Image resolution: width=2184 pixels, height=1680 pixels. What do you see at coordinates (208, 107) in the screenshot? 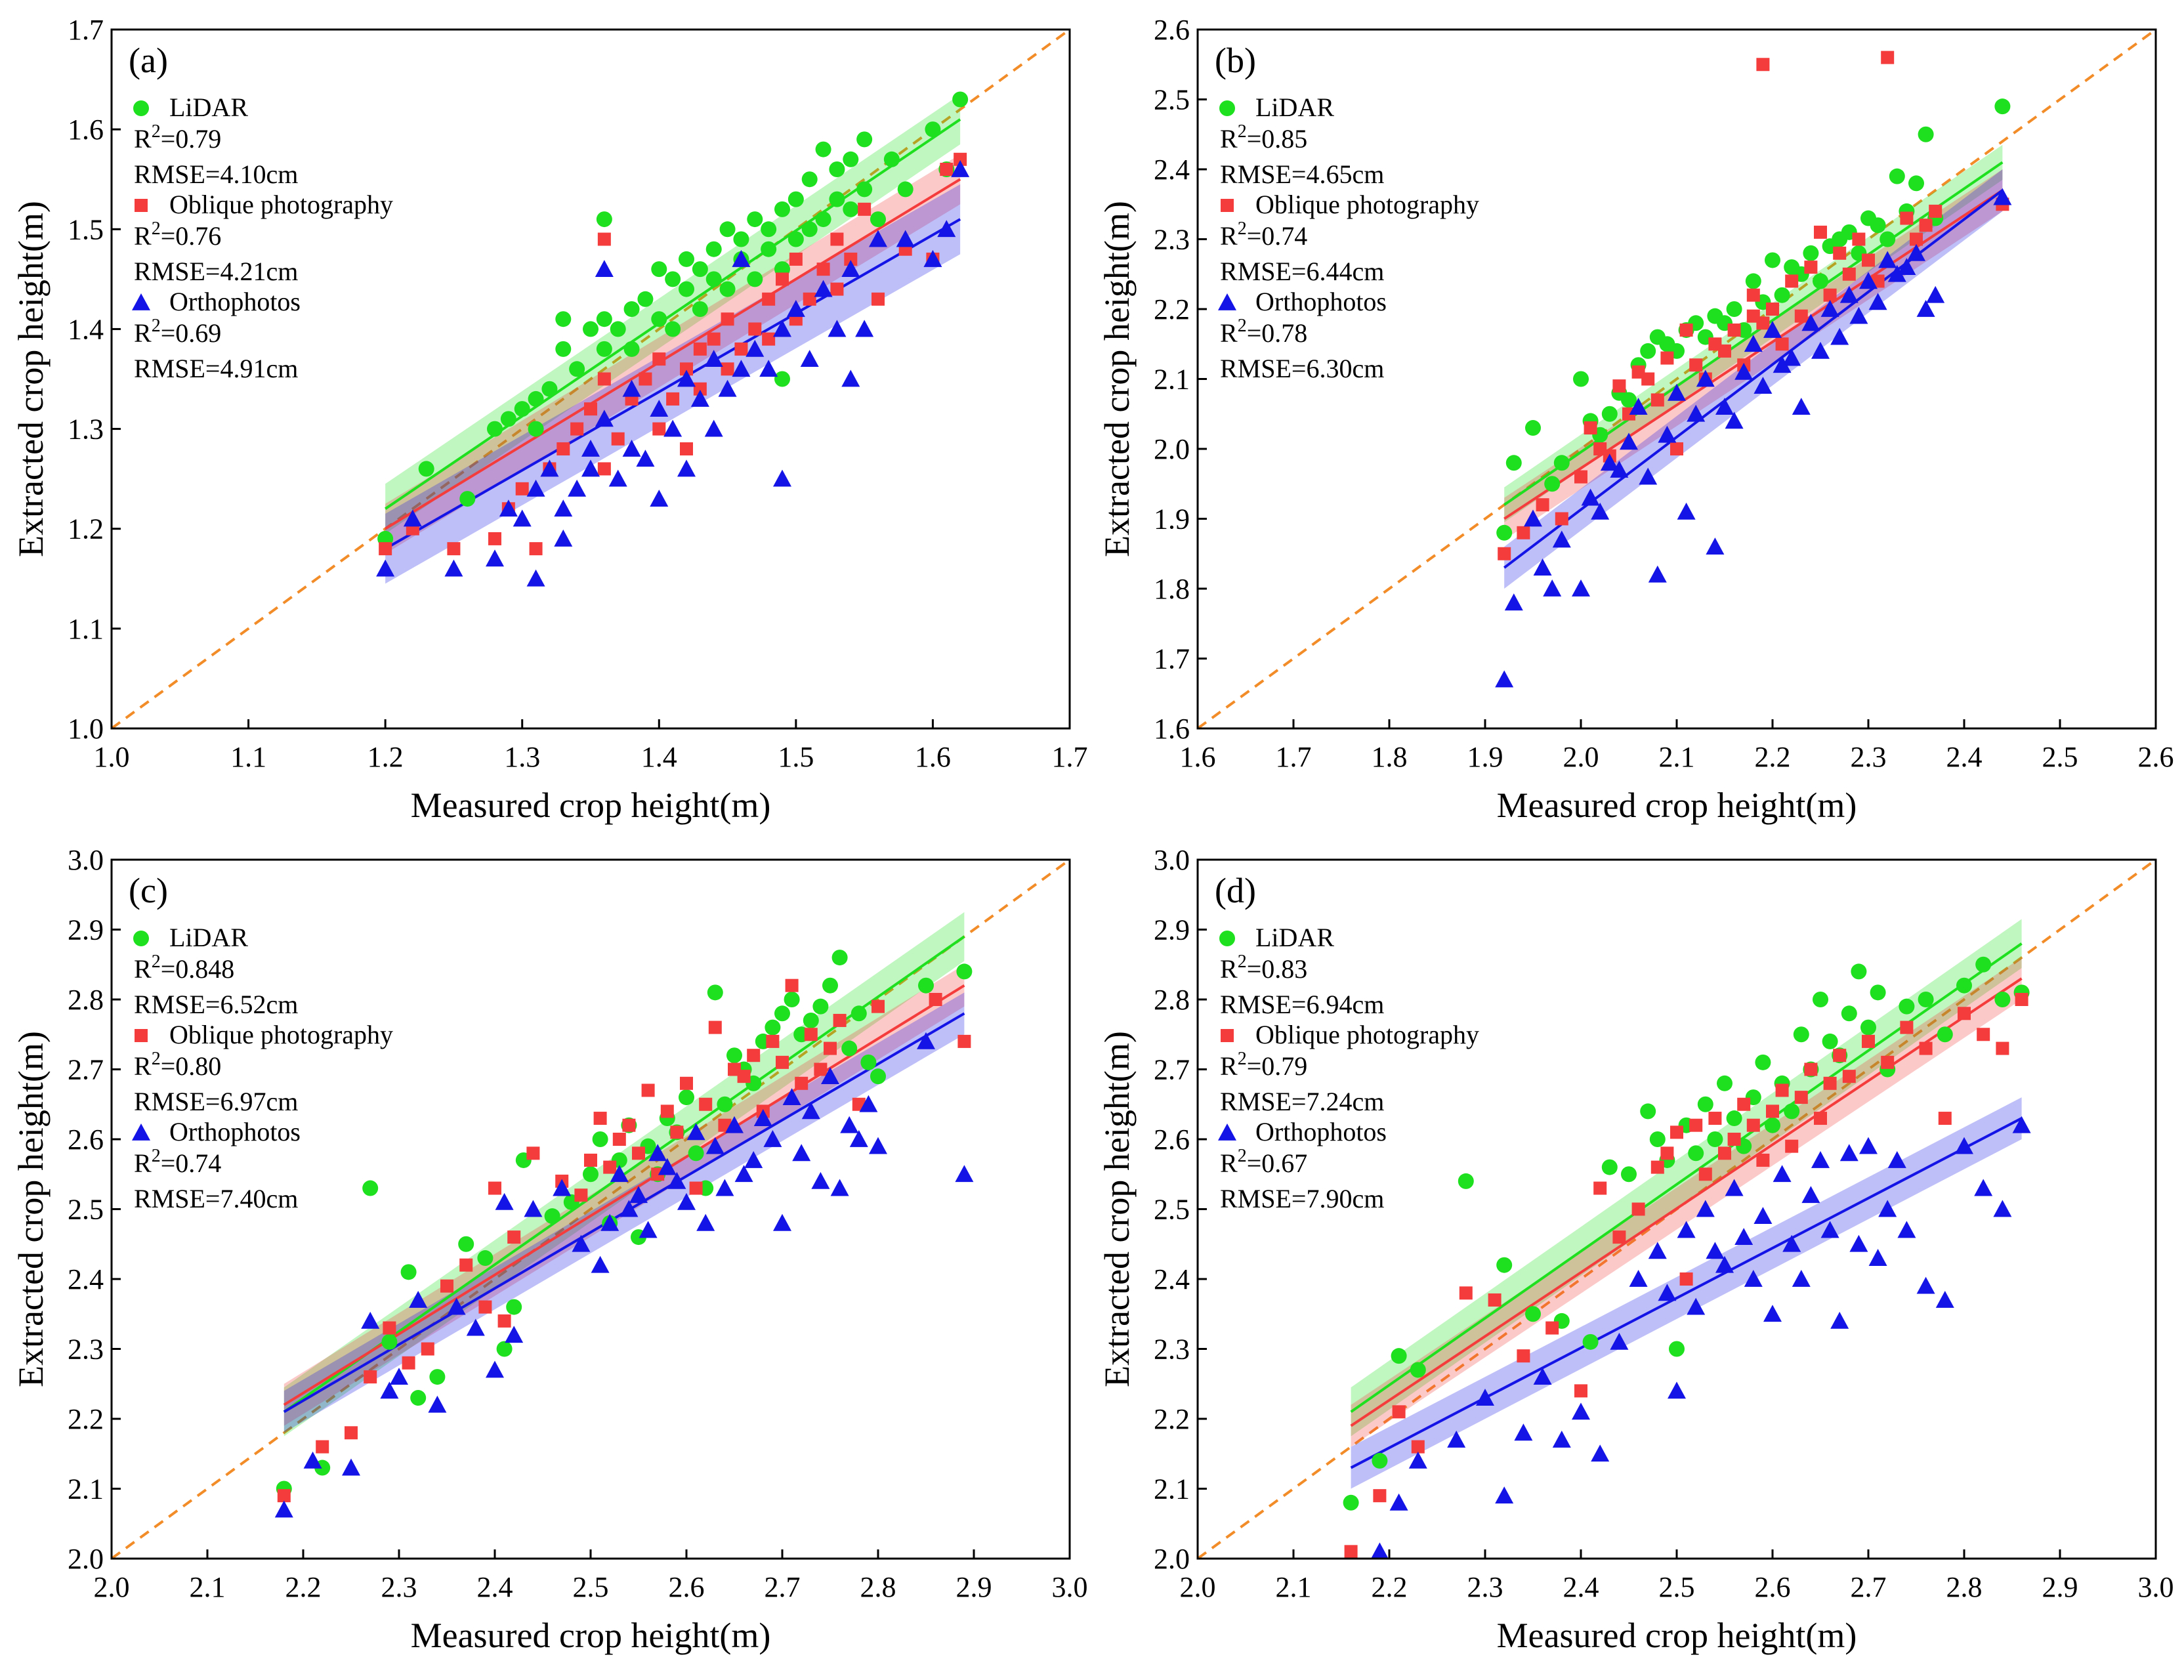
I see `legend-lidar-label: LiDAR` at bounding box center [208, 107].